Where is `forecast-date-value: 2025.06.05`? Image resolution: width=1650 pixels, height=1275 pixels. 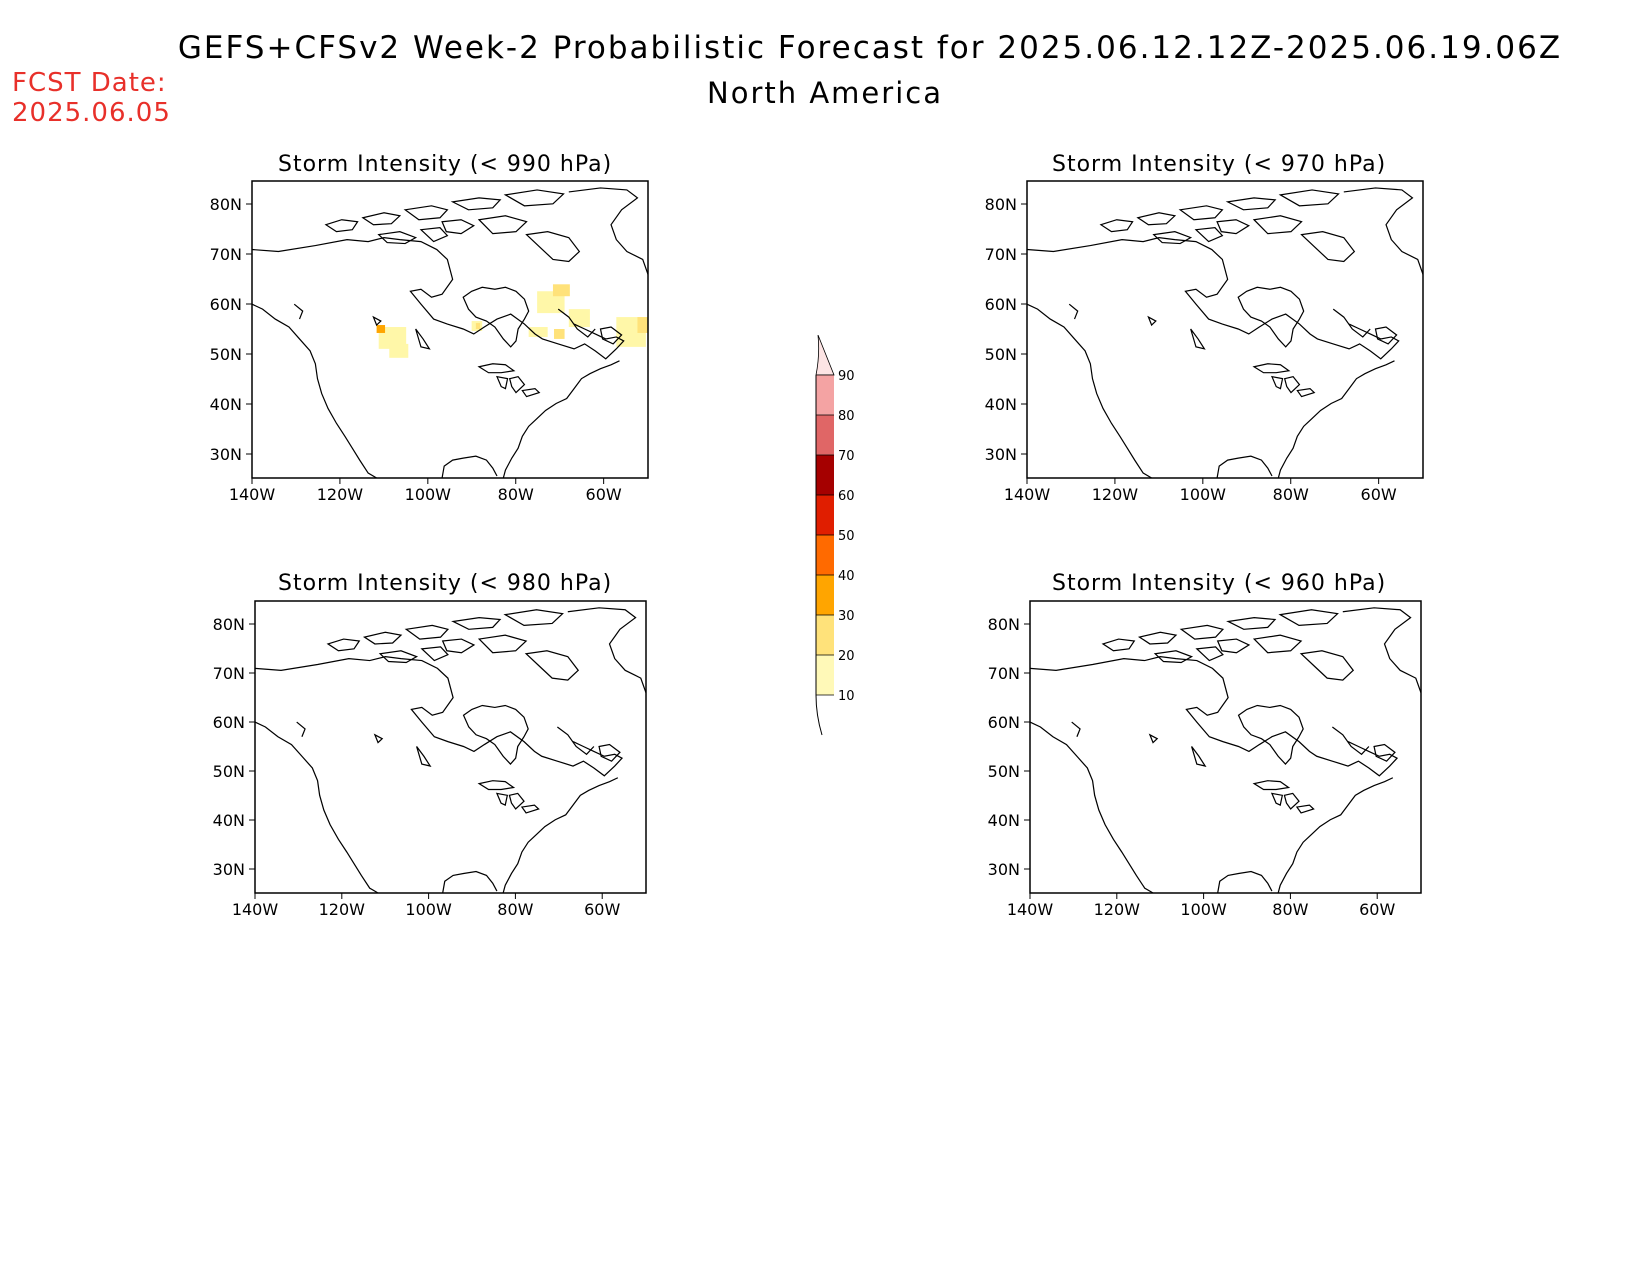 forecast-date-value: 2025.06.05 is located at coordinates (91, 113).